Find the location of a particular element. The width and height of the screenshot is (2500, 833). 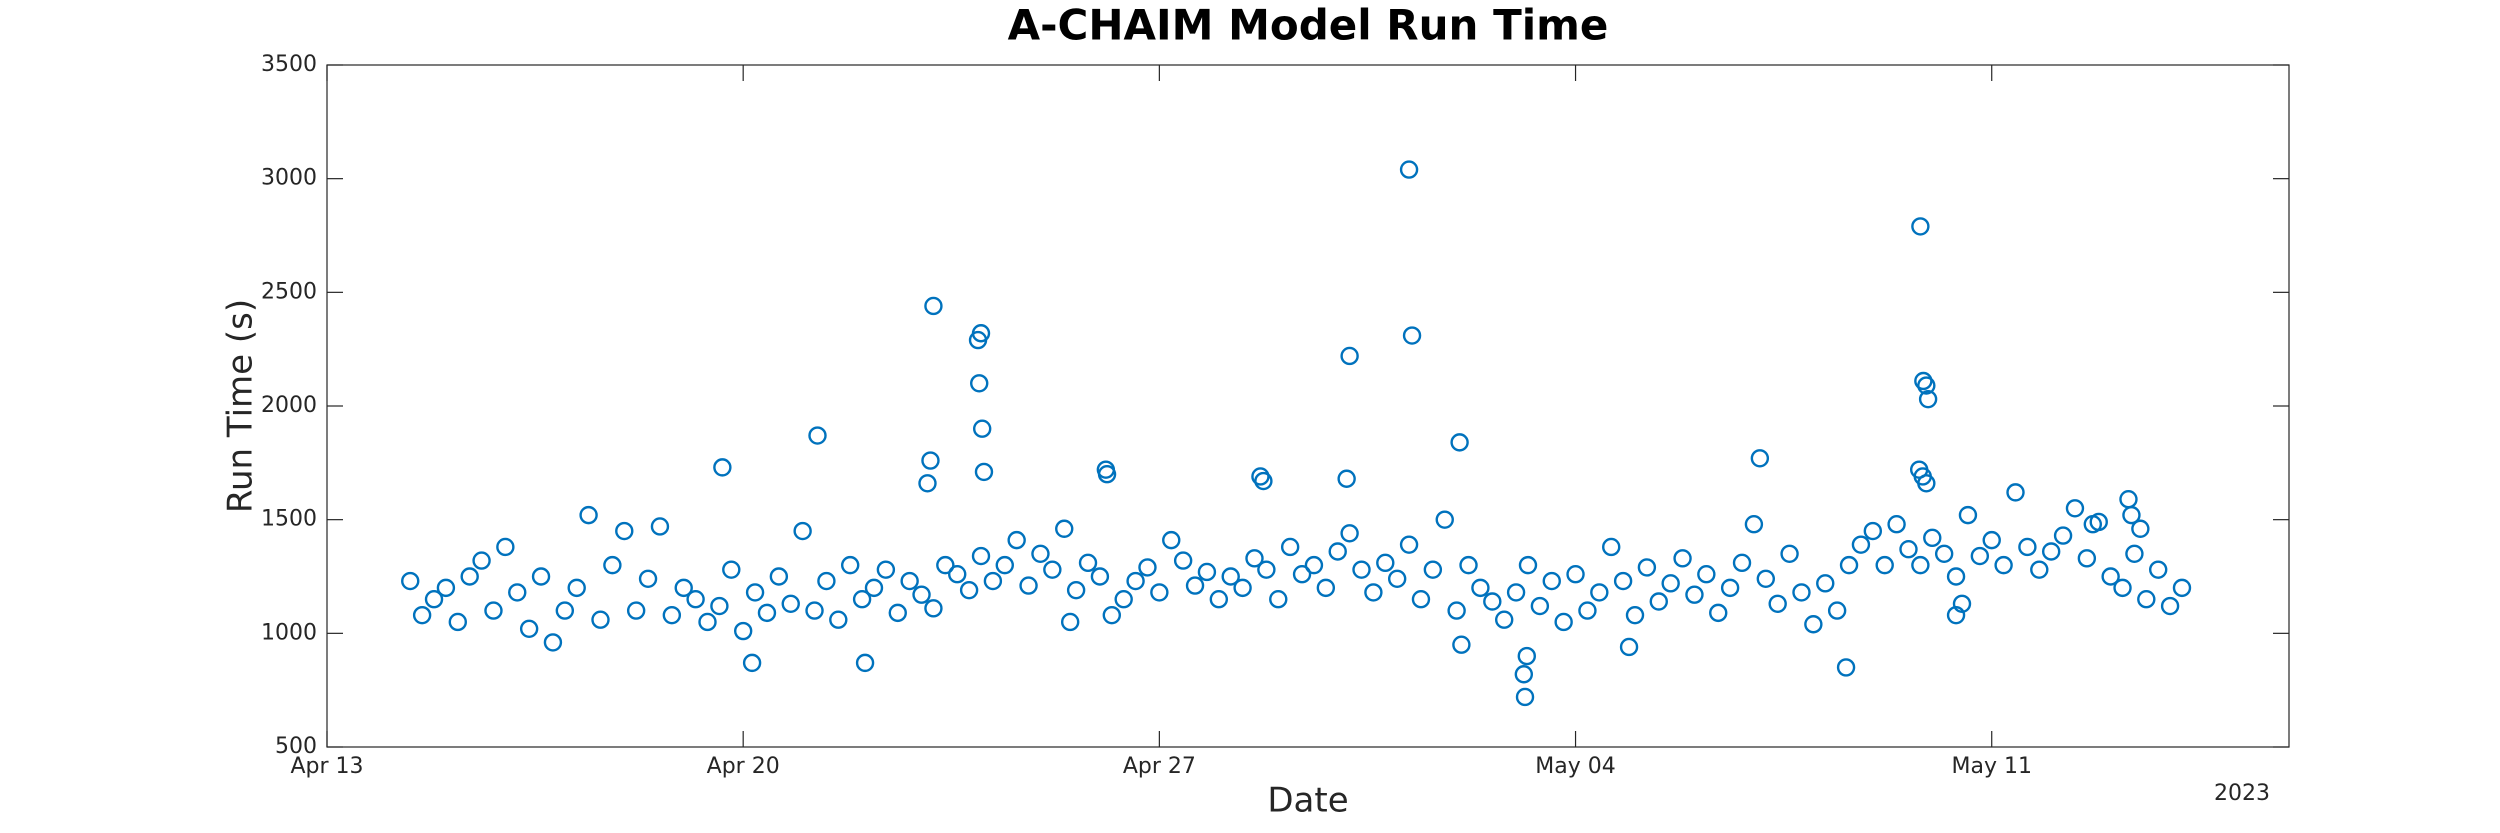

x-tick-label: May 11 is located at coordinates (1991, 766).